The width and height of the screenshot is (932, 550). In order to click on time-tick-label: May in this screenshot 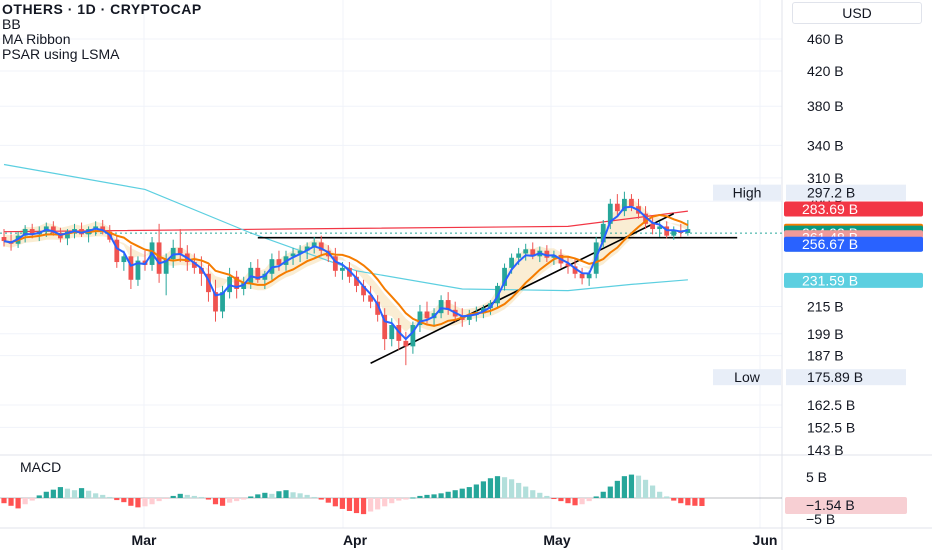, I will do `click(556, 540)`.